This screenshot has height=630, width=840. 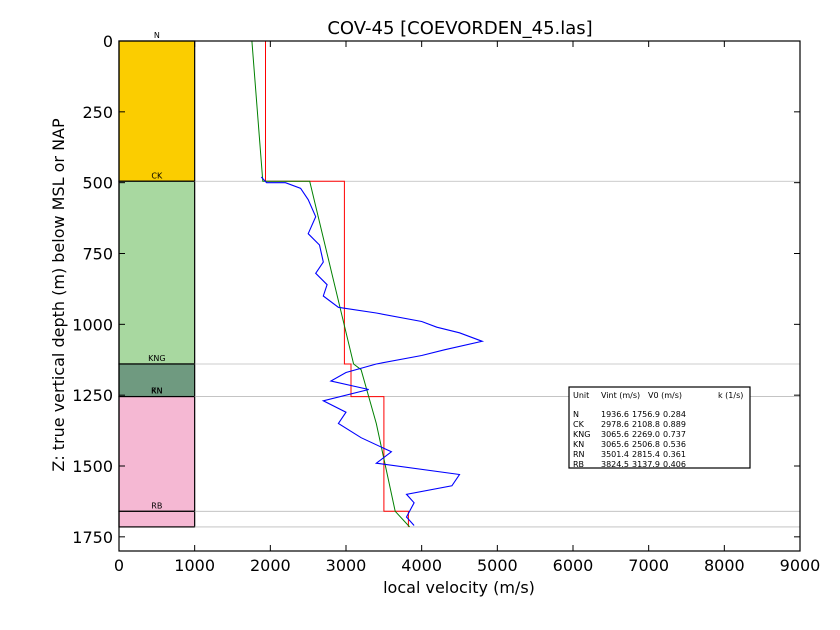 I want to click on x-tick-label: 6000, so click(x=573, y=565).